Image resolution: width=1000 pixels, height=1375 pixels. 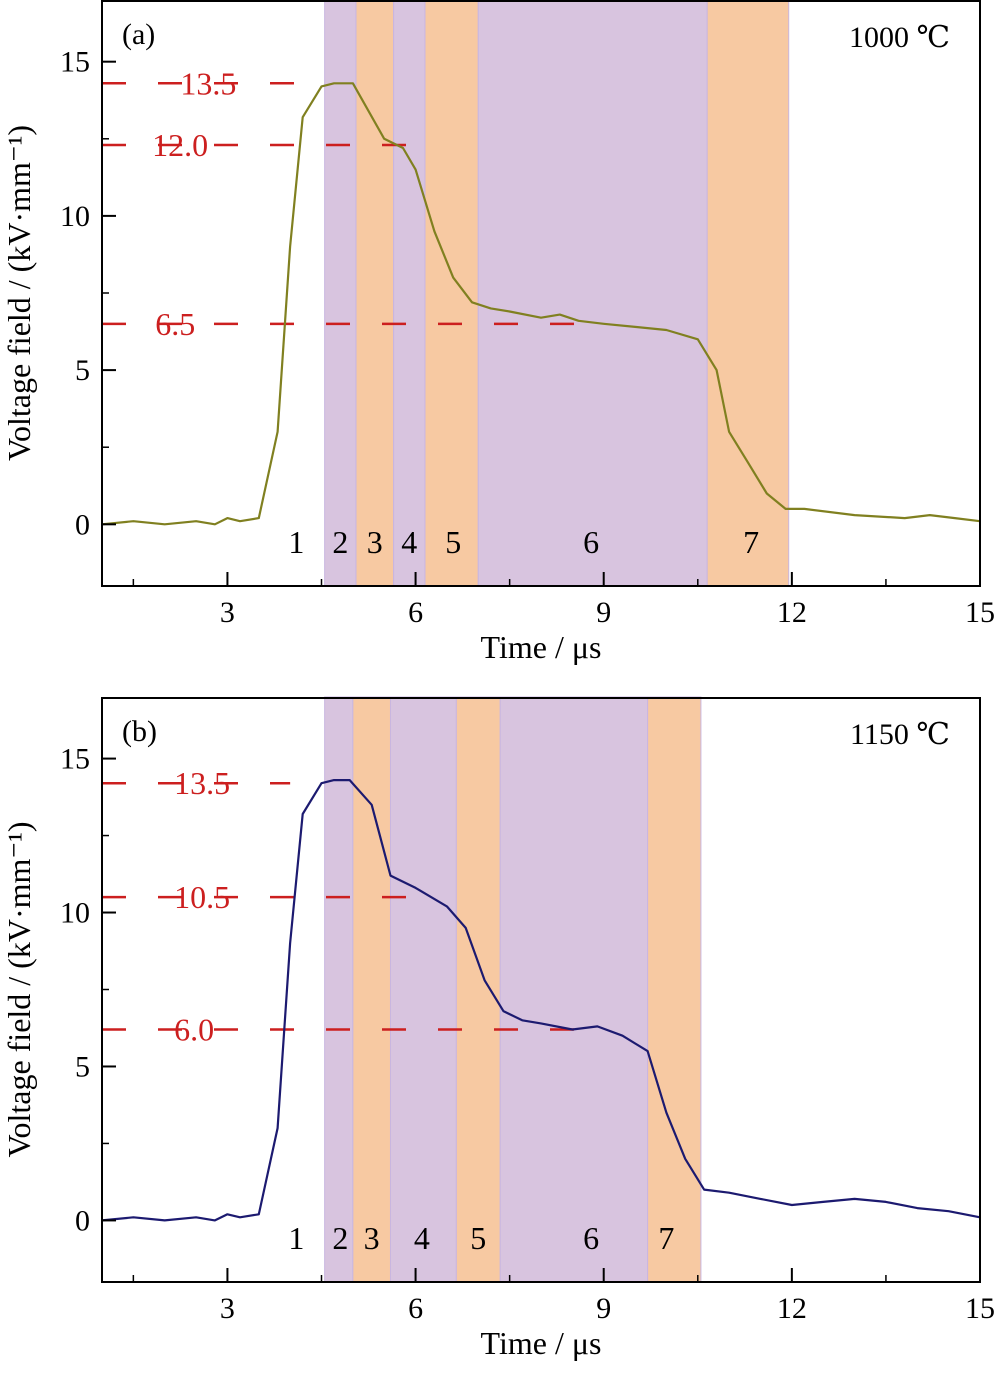 I want to click on reference-label: 6.0, so click(x=194, y=1030).